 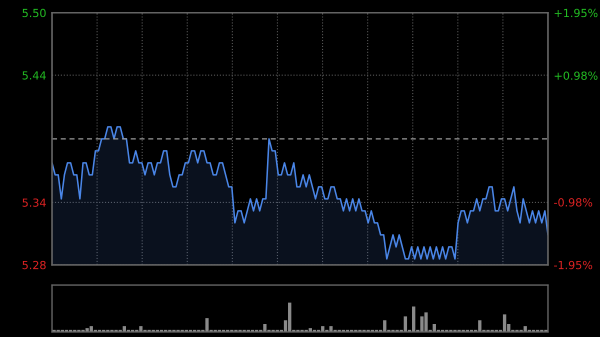 What do you see at coordinates (34, 75) in the screenshot?
I see `y-tick-label: 5.44` at bounding box center [34, 75].